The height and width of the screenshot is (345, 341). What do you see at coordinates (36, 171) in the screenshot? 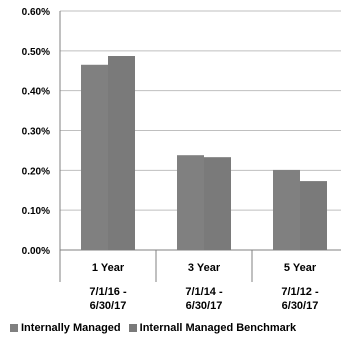
I see `y-tick-label: 0.20%` at bounding box center [36, 171].